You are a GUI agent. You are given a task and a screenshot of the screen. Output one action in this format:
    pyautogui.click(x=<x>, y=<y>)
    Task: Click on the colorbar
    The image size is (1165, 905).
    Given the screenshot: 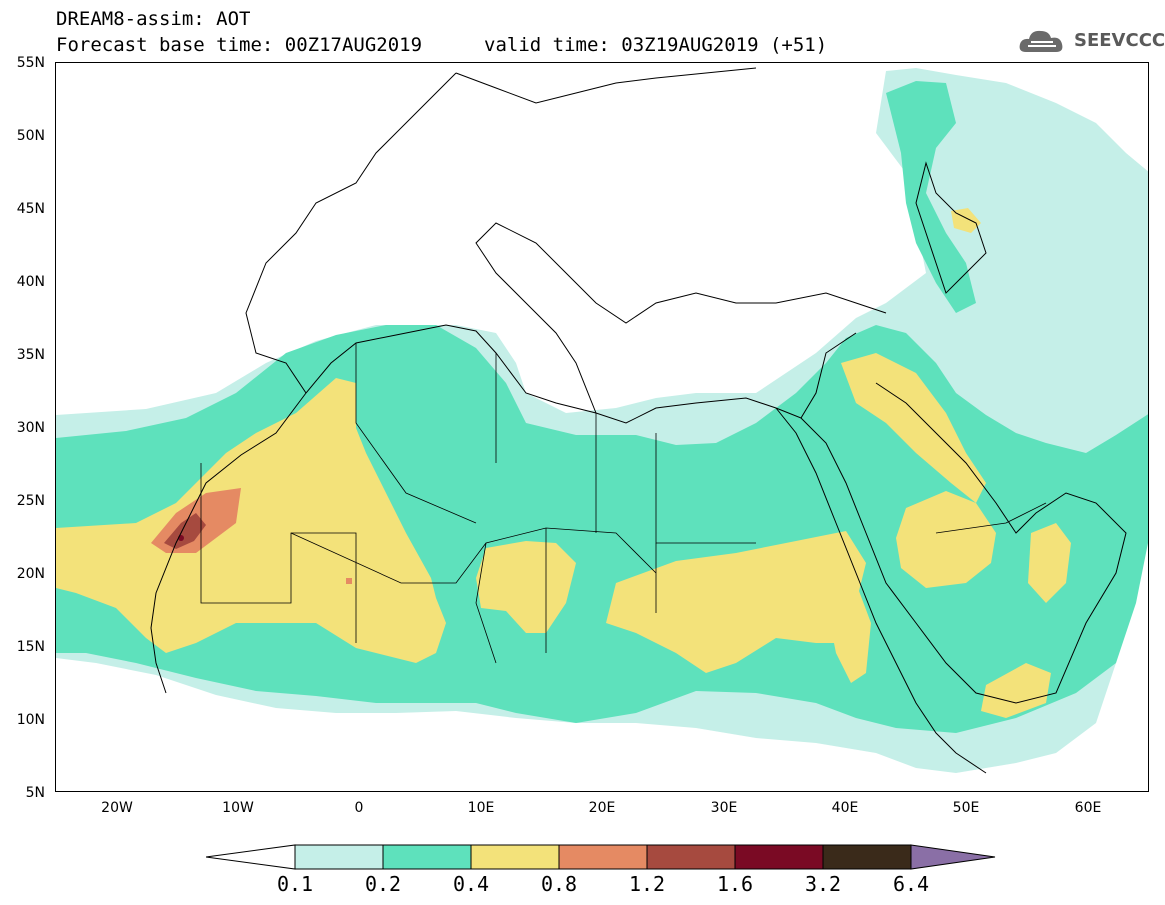 What is the action you would take?
    pyautogui.click(x=600, y=857)
    